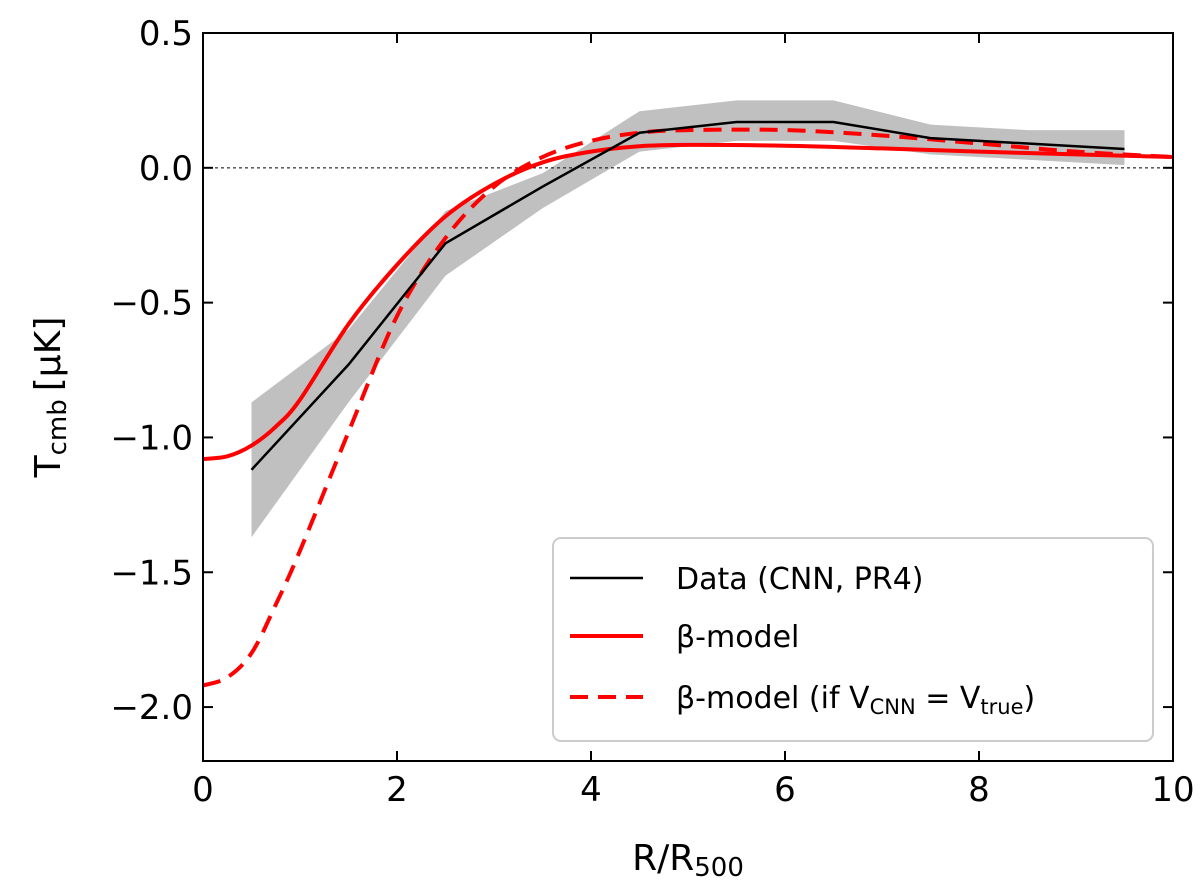 The width and height of the screenshot is (1200, 882). What do you see at coordinates (1172, 790) in the screenshot?
I see `x-tick-label: 10` at bounding box center [1172, 790].